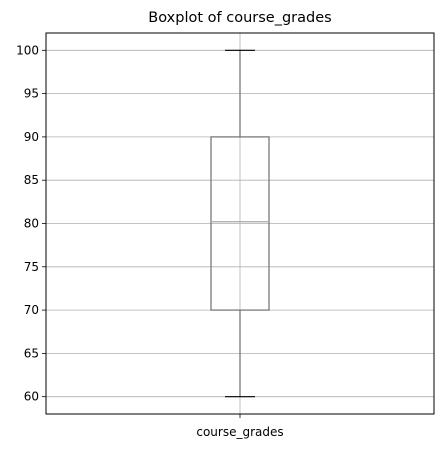  Describe the element at coordinates (31, 397) in the screenshot. I see `y-tick-label: 60` at that location.